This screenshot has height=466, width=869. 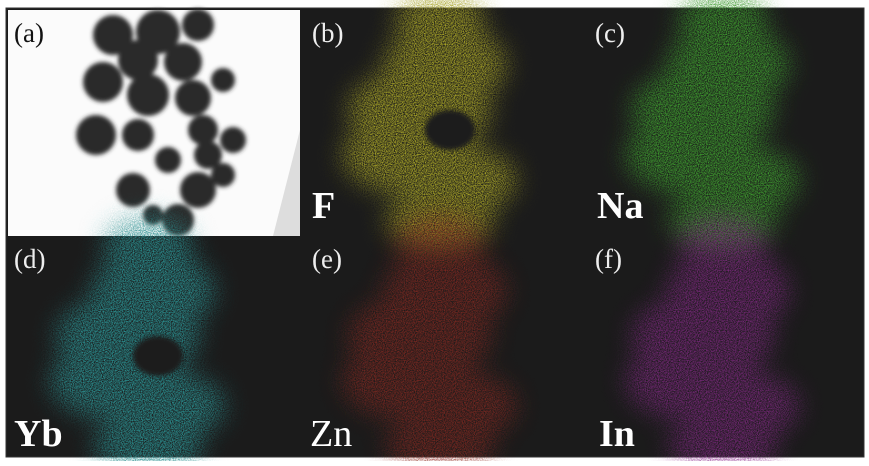 What do you see at coordinates (697, 341) in the screenshot?
I see `panel-f: (f) In` at bounding box center [697, 341].